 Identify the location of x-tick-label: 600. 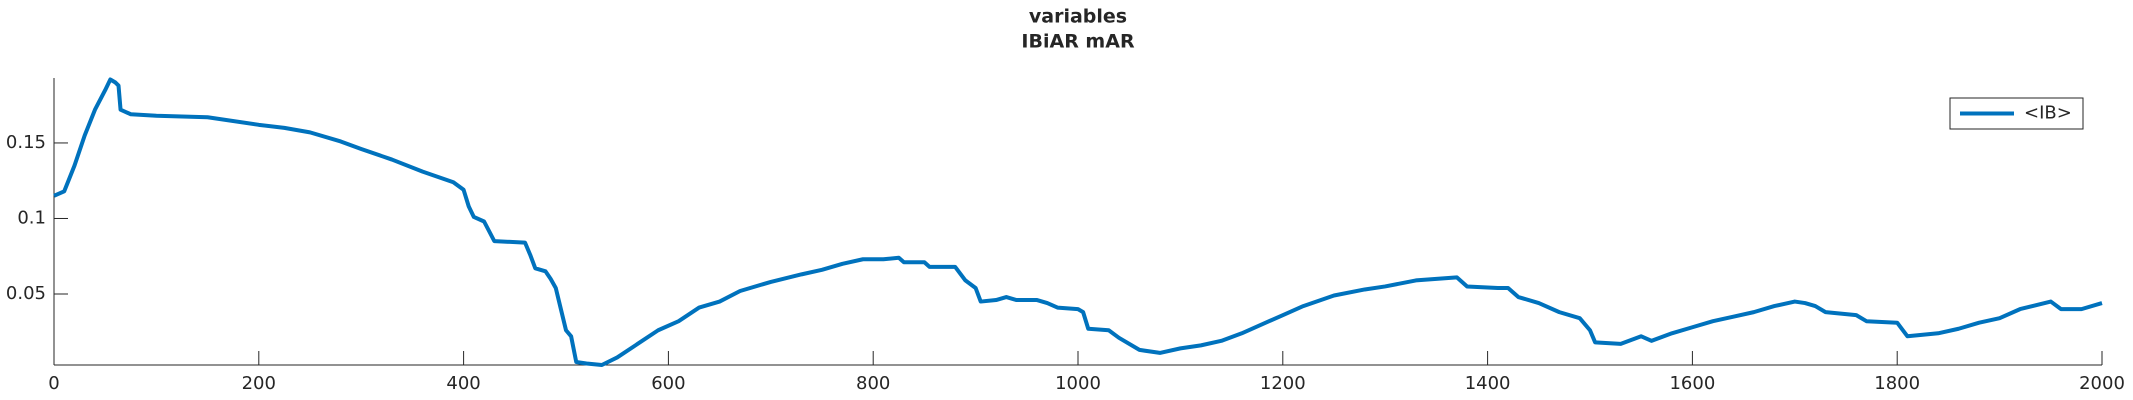
(668, 383).